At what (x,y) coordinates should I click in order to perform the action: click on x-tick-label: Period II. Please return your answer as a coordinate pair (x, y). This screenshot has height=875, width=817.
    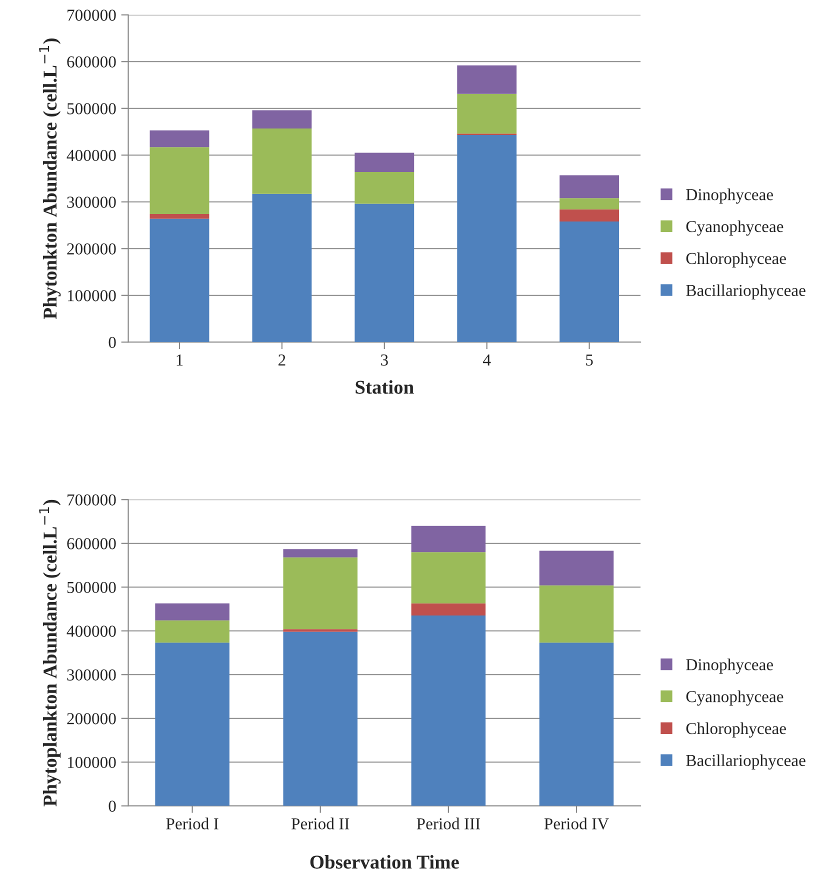
    Looking at the image, I should click on (320, 824).